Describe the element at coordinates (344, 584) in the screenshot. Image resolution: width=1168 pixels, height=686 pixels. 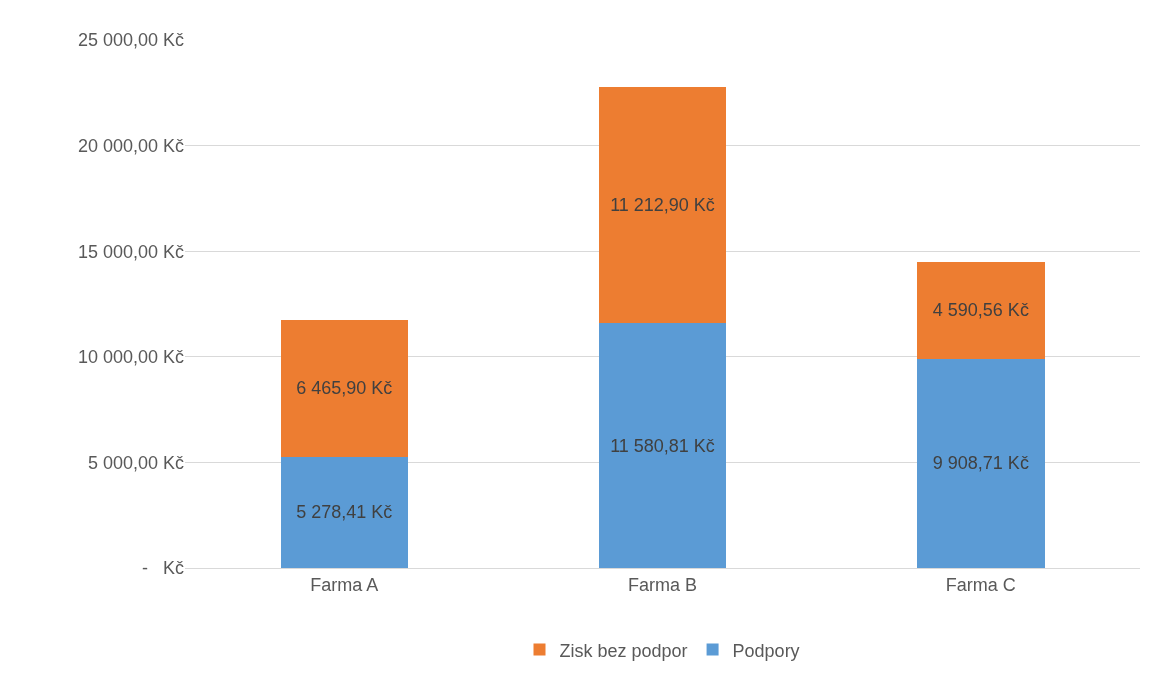
I see `x-tick-label: Farma A` at that location.